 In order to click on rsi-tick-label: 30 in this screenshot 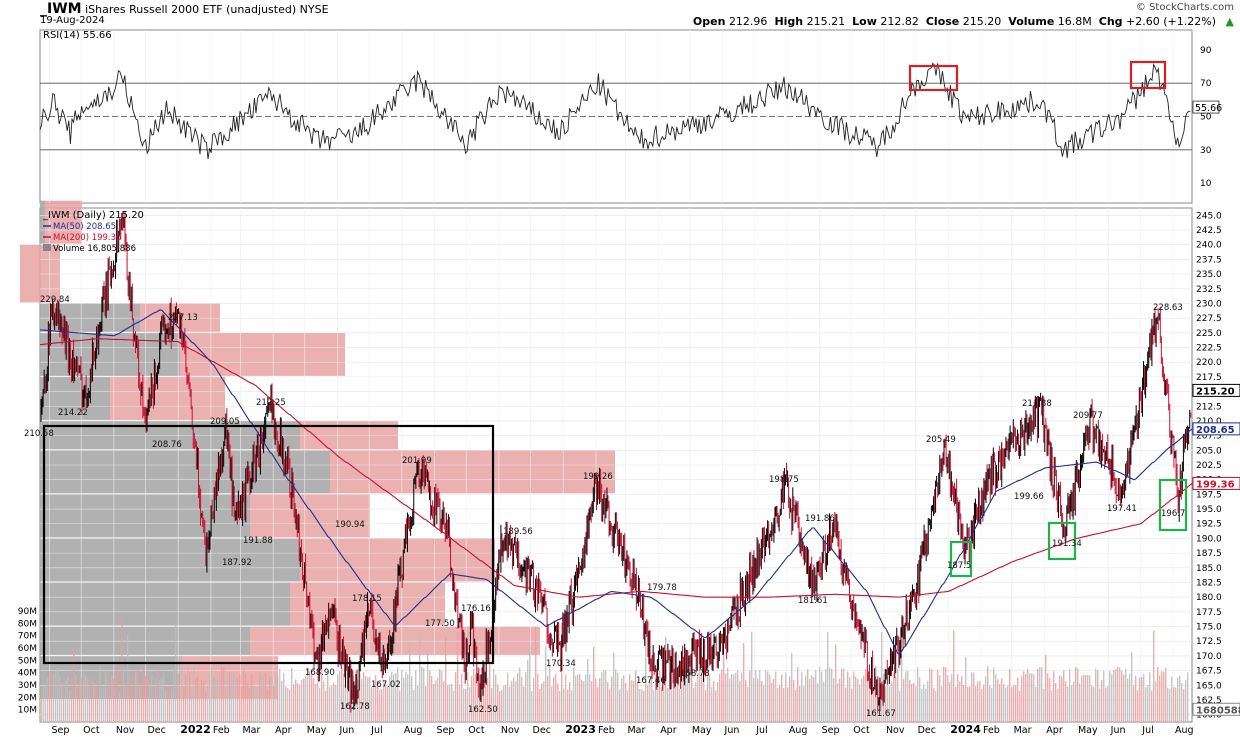, I will do `click(1206, 151)`.